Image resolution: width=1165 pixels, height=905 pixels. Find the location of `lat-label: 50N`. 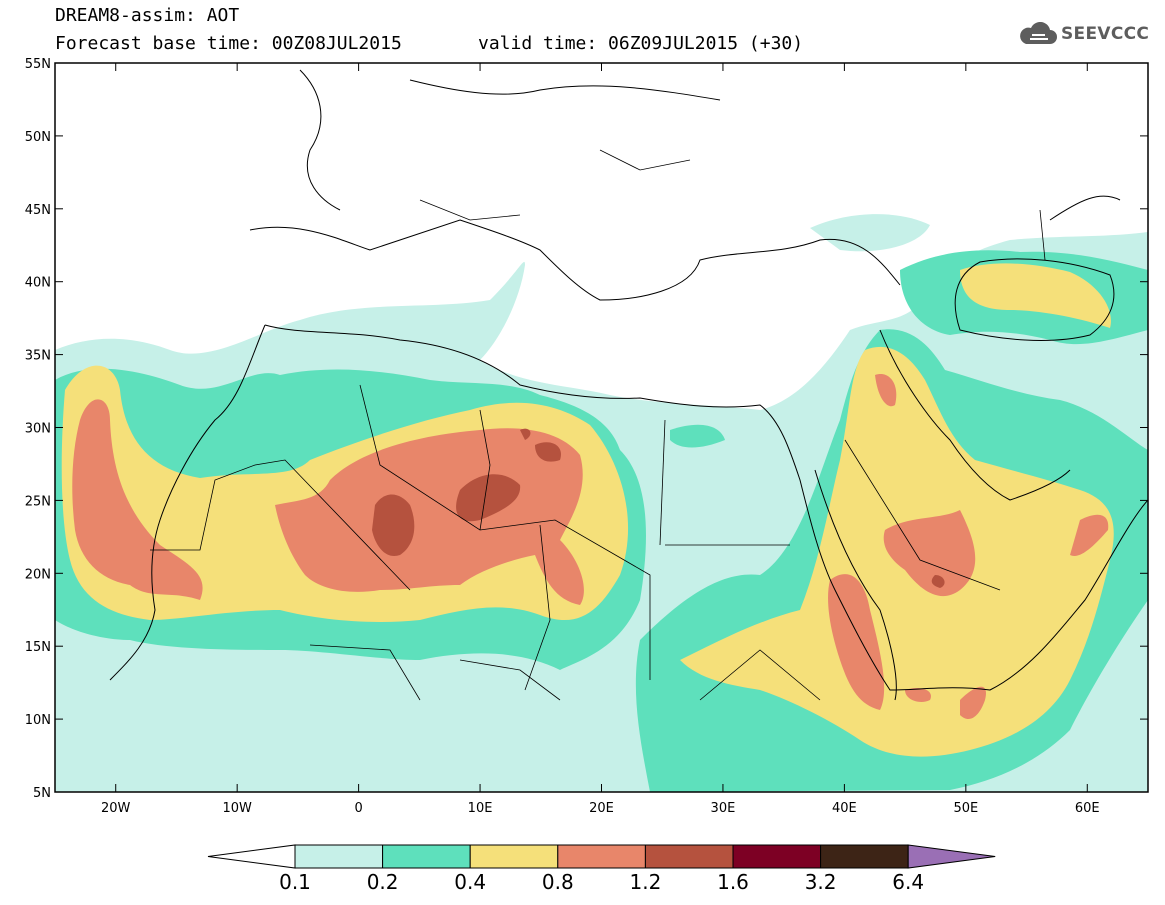

lat-label: 50N is located at coordinates (38, 137).